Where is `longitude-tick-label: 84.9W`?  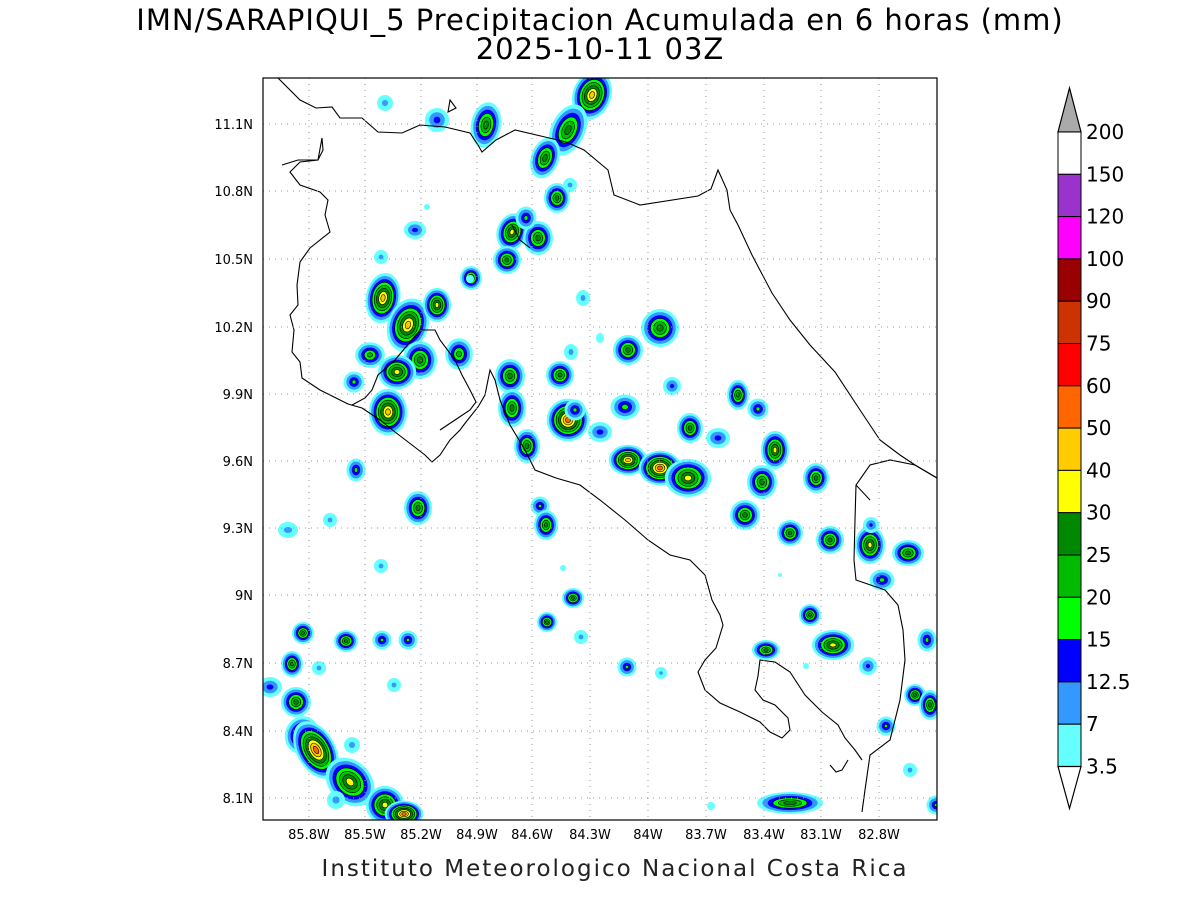 longitude-tick-label: 84.9W is located at coordinates (477, 835).